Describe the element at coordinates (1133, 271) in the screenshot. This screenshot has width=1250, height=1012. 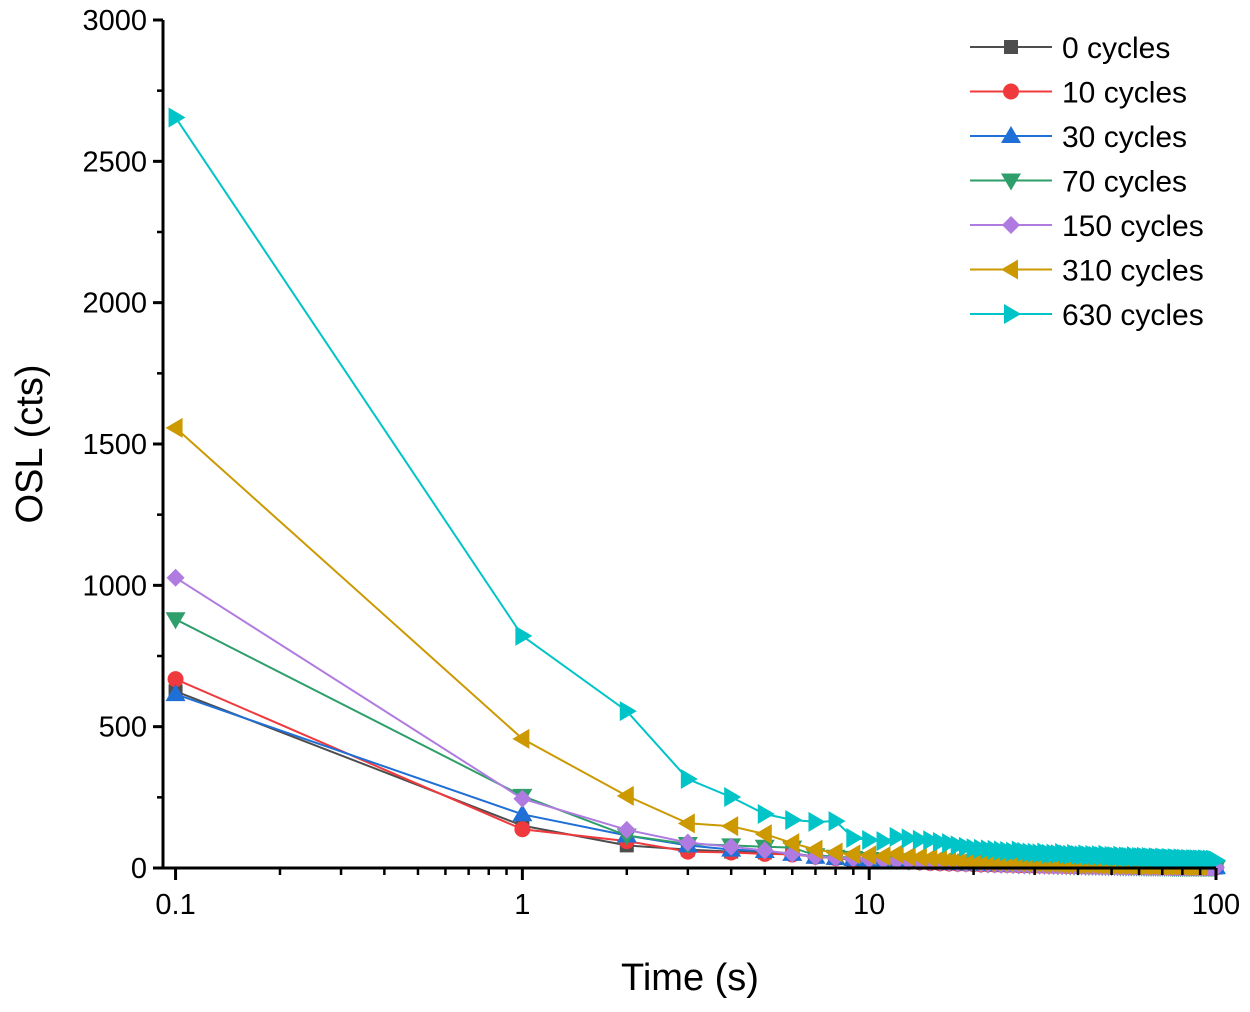
I see `legend-label: 310 cycles` at that location.